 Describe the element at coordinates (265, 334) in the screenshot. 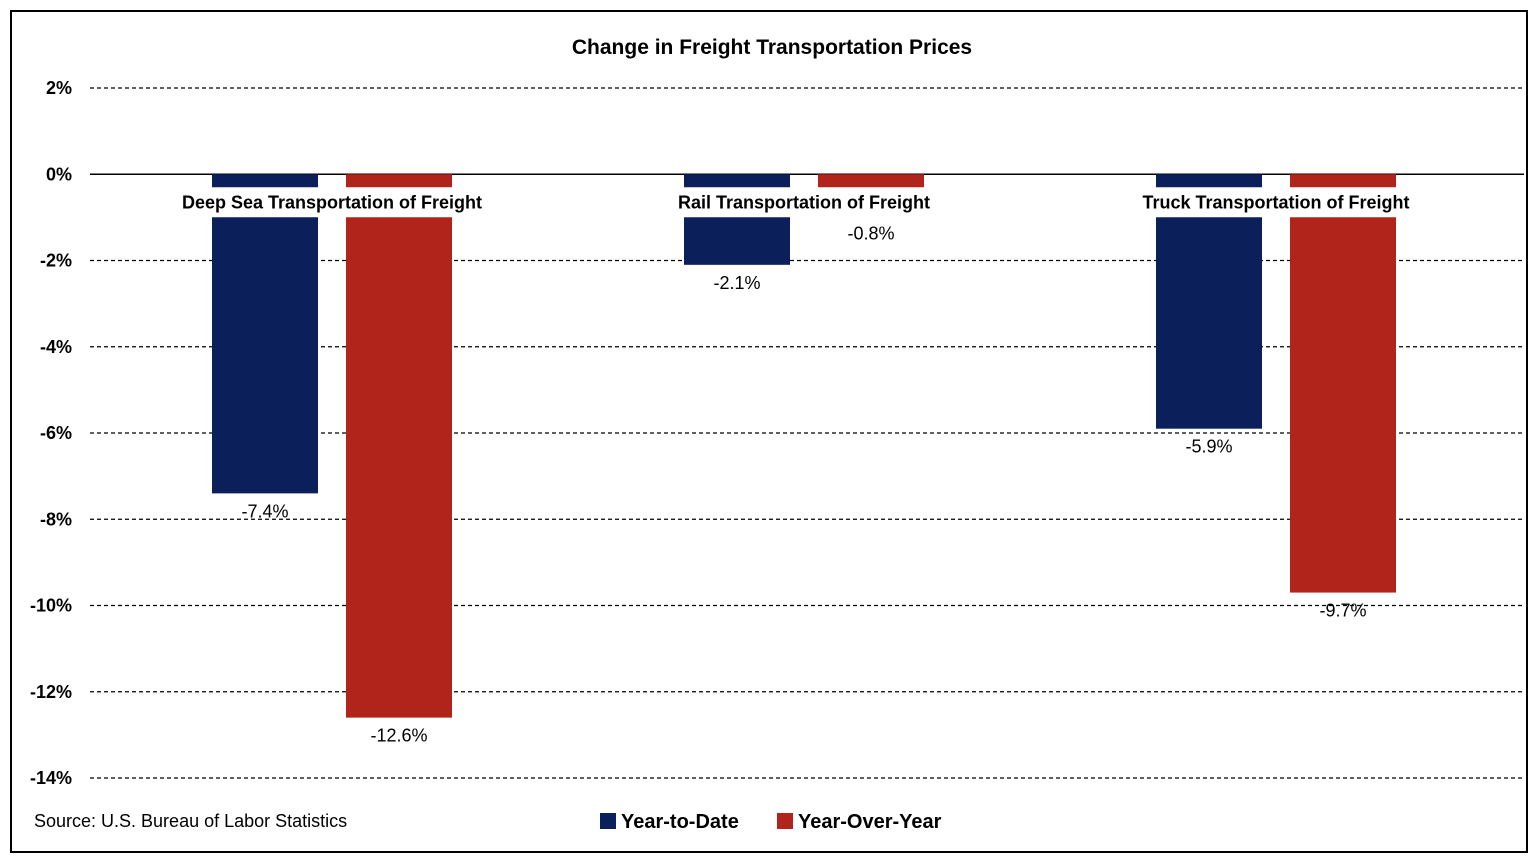

I see `bar-ytd` at that location.